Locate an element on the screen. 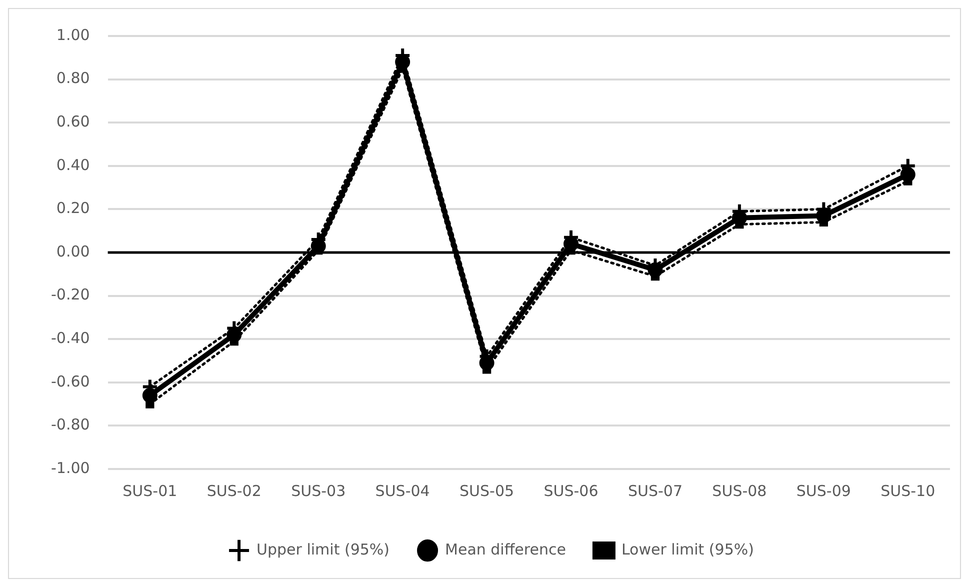 Image resolution: width=969 pixels, height=587 pixels. y-tick-label: -0.40 is located at coordinates (70, 337).